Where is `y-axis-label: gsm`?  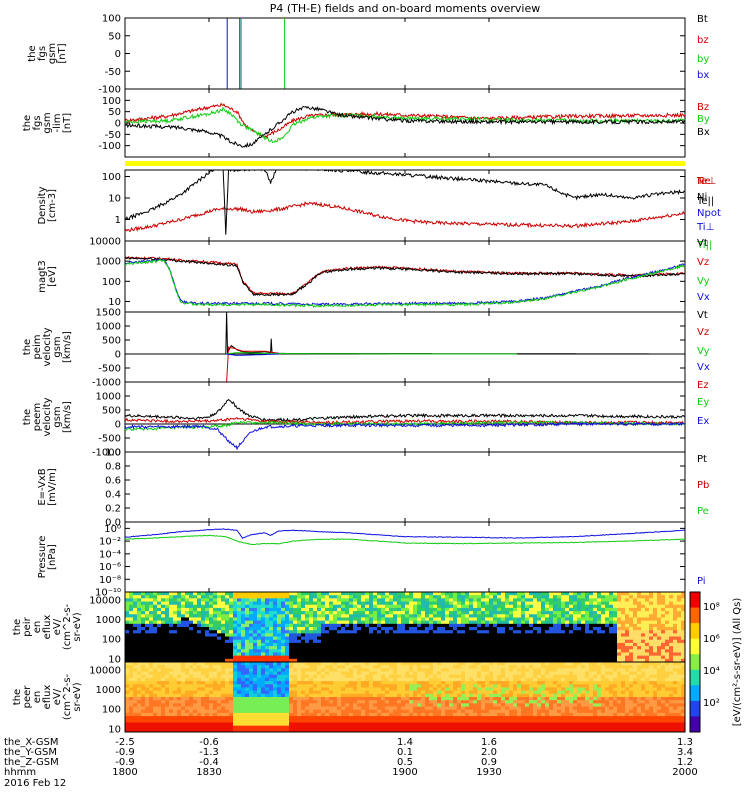 y-axis-label: gsm is located at coordinates (47, 122).